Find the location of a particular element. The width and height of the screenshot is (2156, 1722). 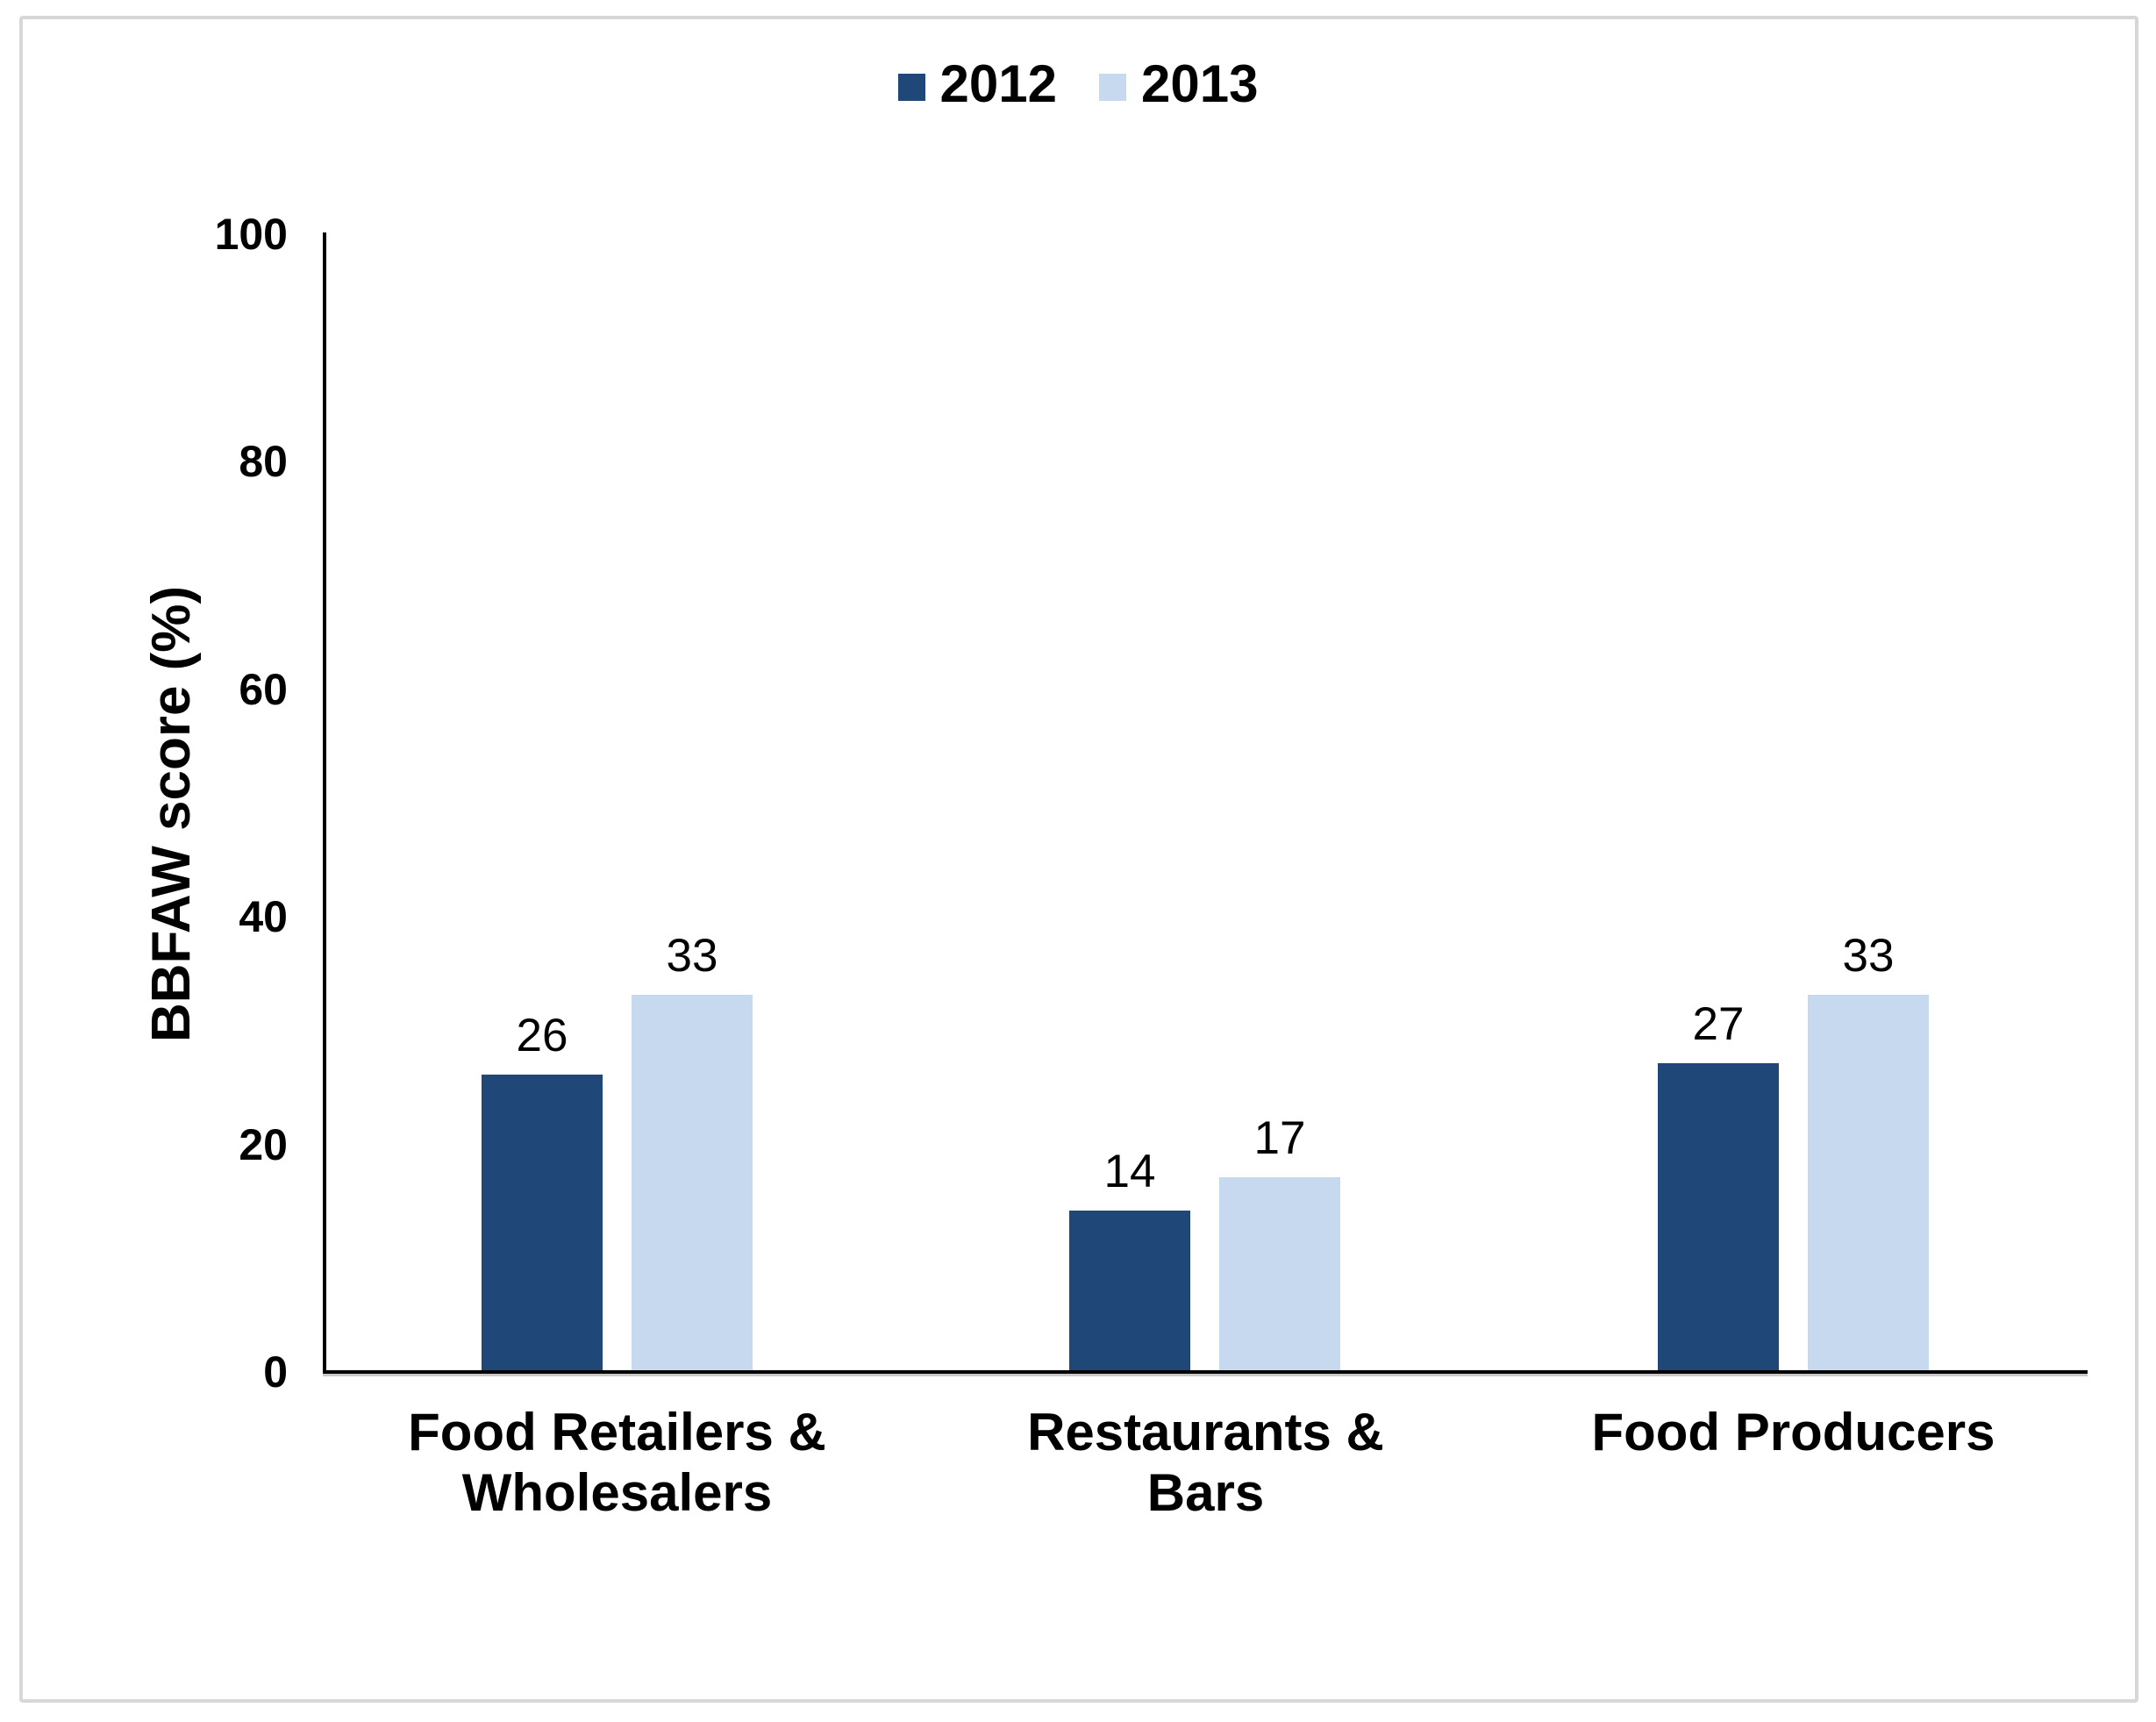

bar-value-label-2012-category-1: 26 is located at coordinates (542, 1035).